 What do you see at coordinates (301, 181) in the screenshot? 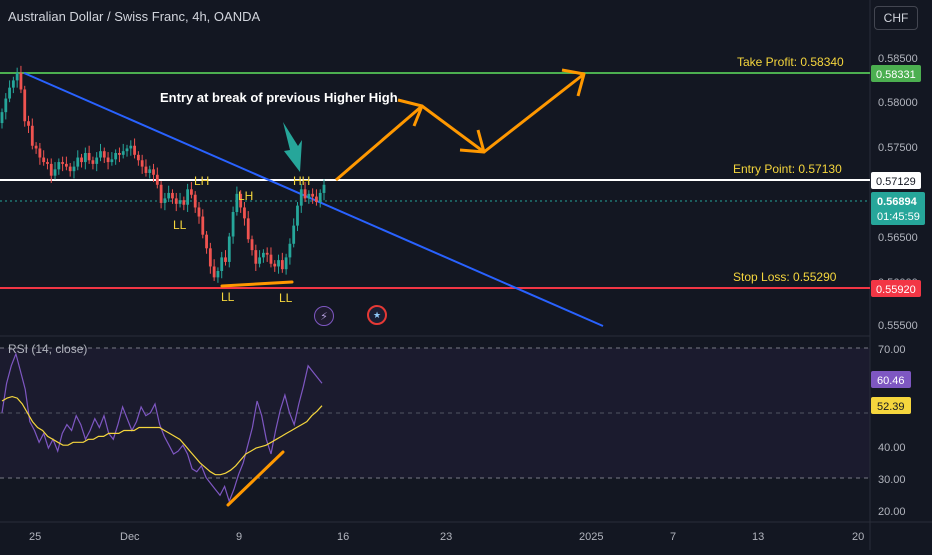
I see `pivot-label-hh: HH` at bounding box center [301, 181].